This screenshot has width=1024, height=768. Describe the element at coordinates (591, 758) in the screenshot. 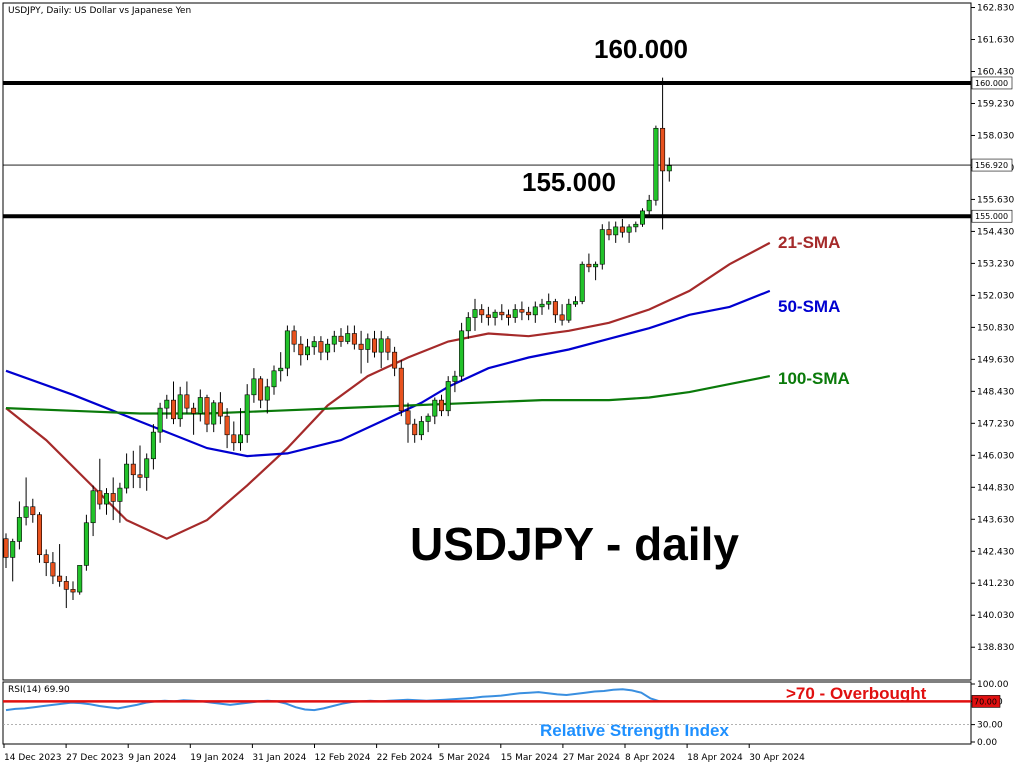

I see `x-tick-label: 27 Mar 2024` at that location.